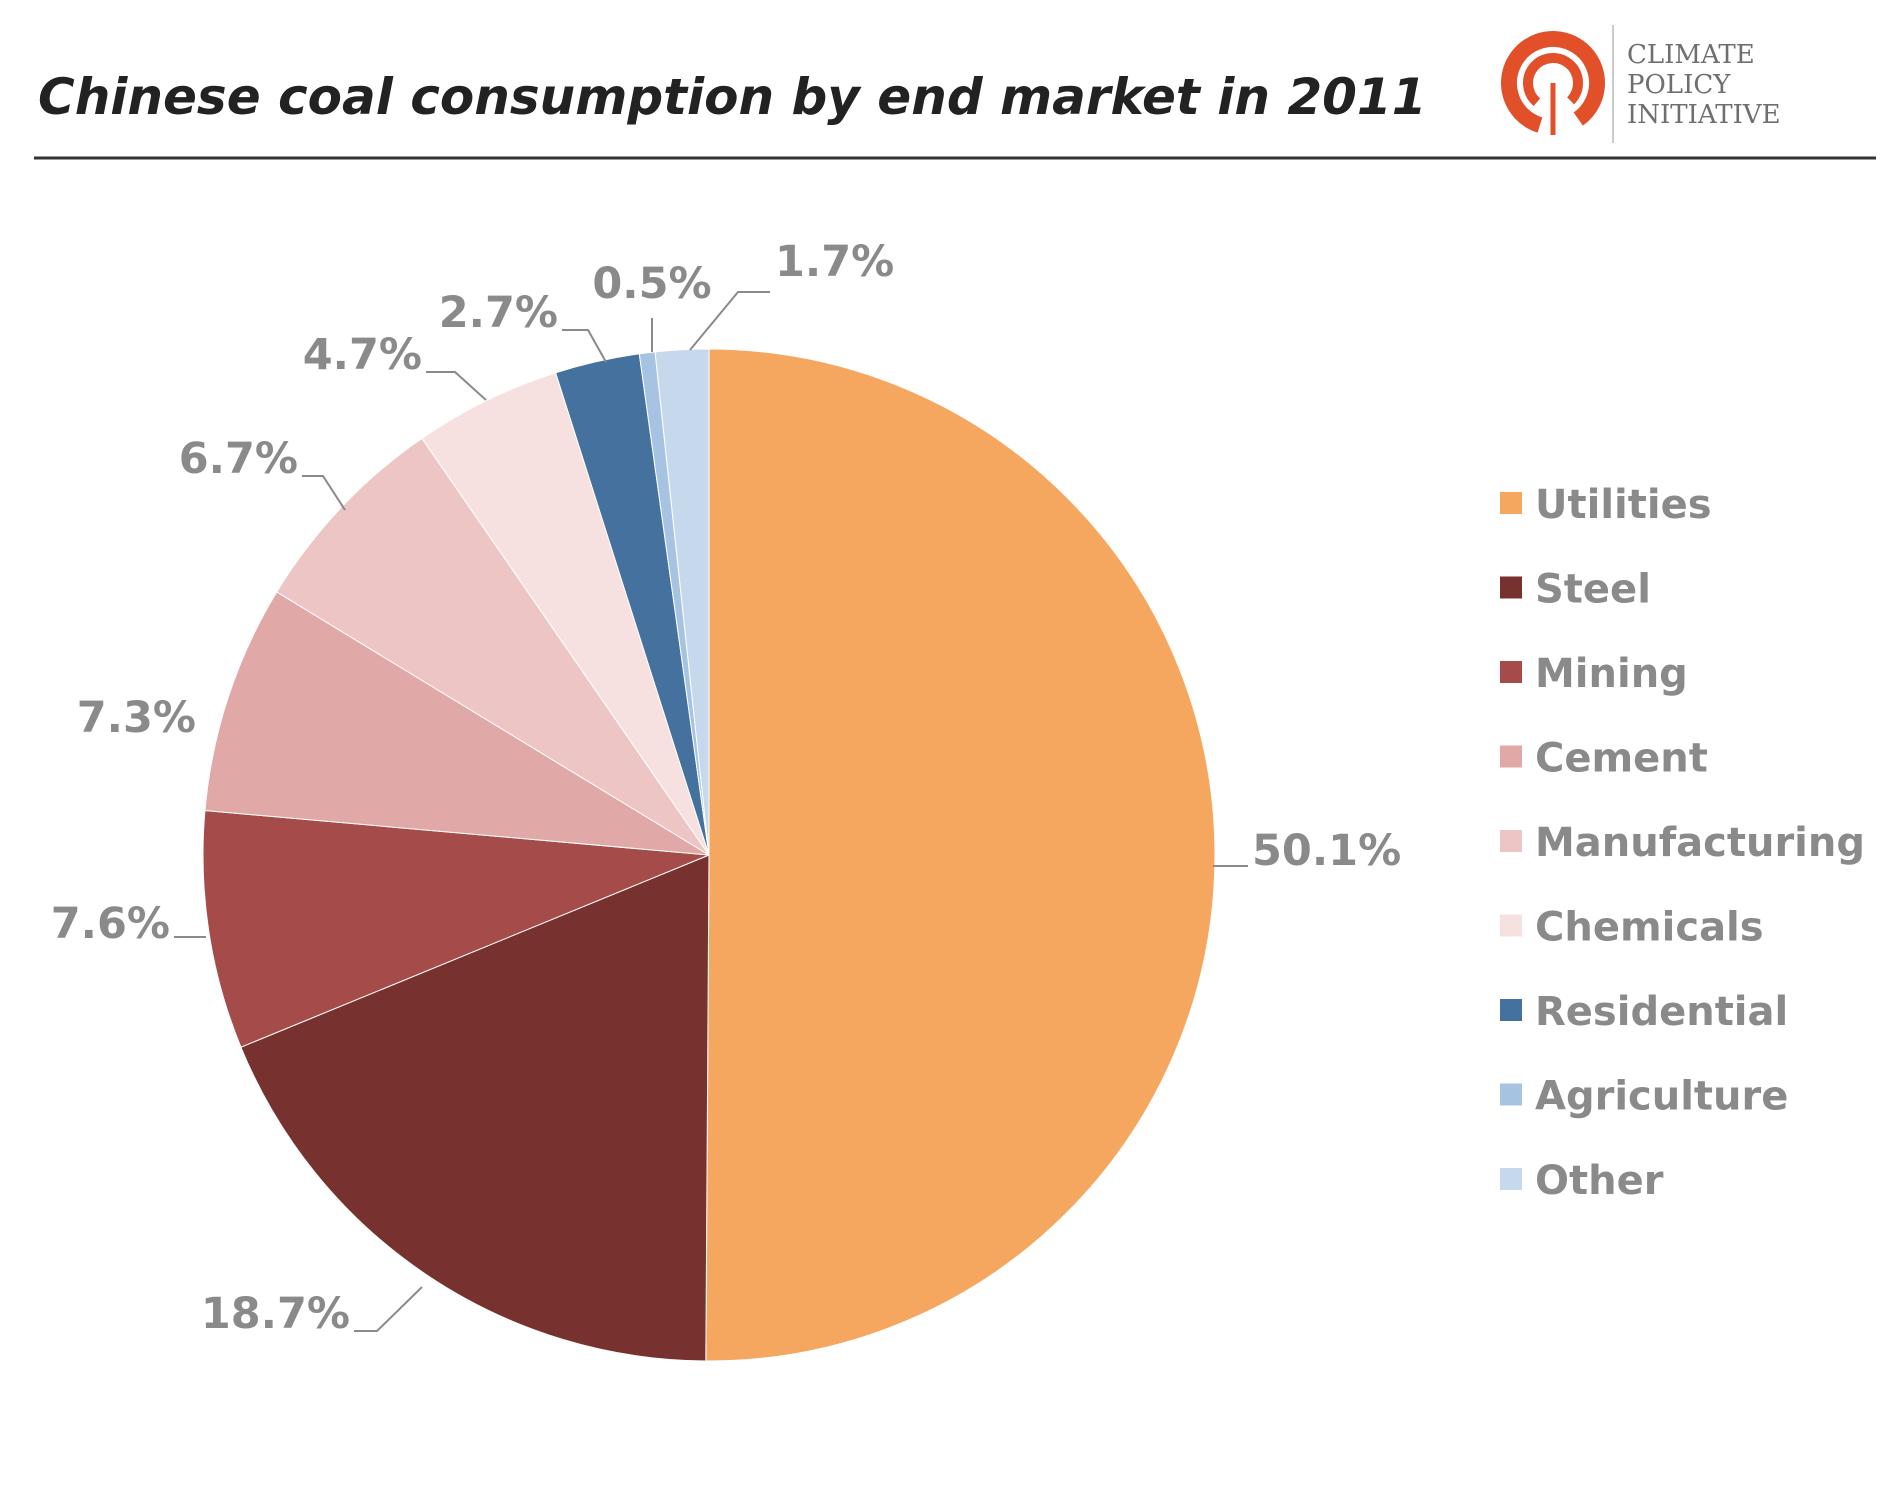 Image resolution: width=1898 pixels, height=1486 pixels. I want to click on pie-slice-steel, so click(475, 1108).